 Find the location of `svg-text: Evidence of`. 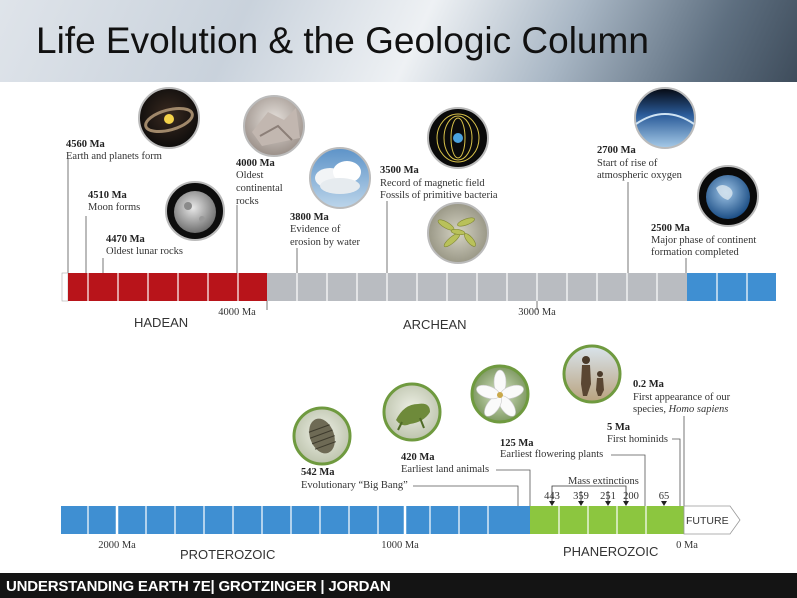

svg-text: Evidence of is located at coordinates (315, 229).